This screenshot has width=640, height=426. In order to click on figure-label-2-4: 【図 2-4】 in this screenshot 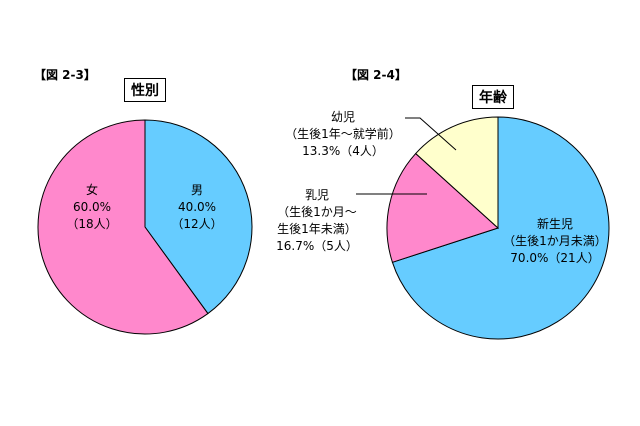, I will do `click(376, 75)`.